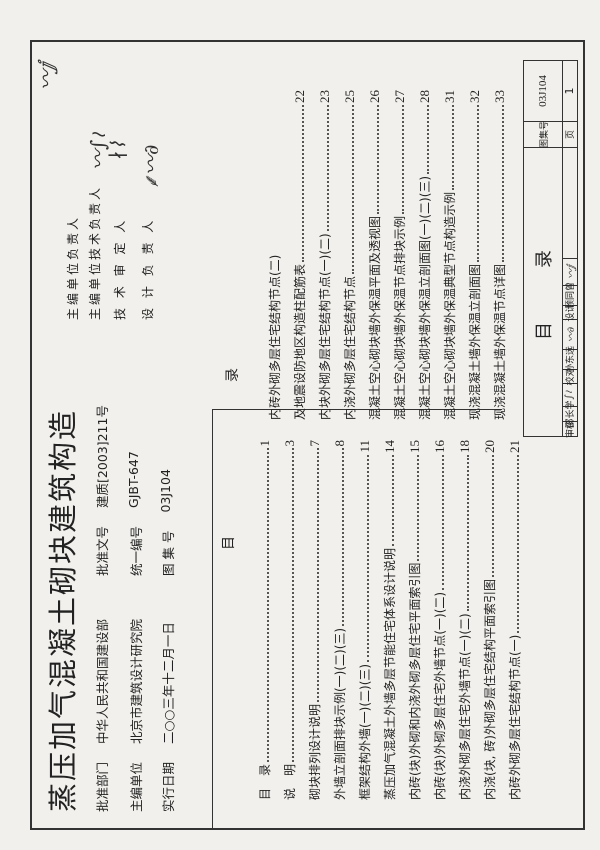 The height and width of the screenshot is (850, 600). What do you see at coordinates (569, 91) in the screenshot?
I see `page-number: 1` at bounding box center [569, 91].